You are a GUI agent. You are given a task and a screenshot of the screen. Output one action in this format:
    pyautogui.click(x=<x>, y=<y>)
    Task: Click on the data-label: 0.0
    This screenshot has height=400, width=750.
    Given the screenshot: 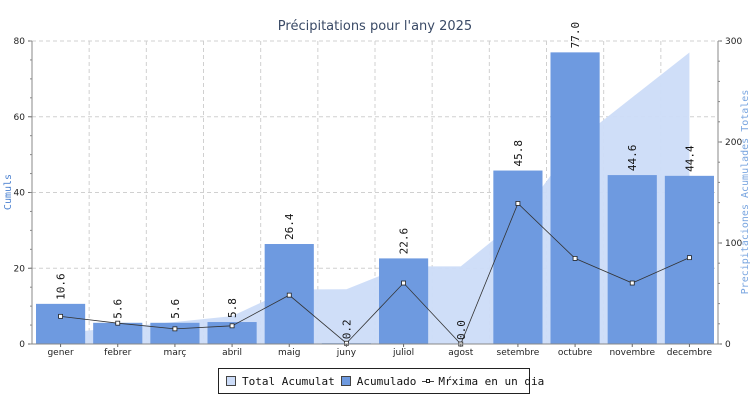 What is the action you would take?
    pyautogui.click(x=461, y=330)
    